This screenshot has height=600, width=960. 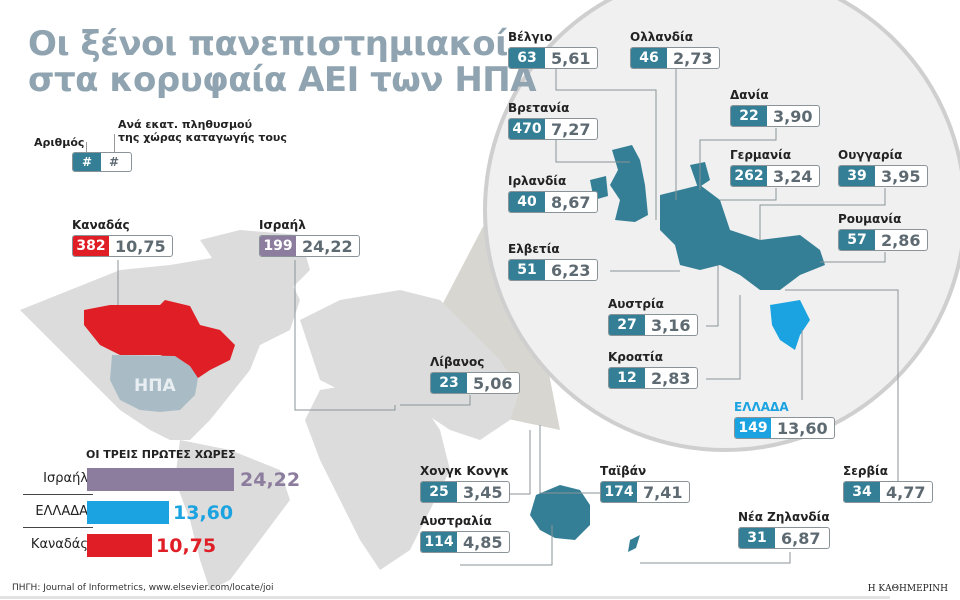 I want to click on bar-israel, so click(x=160, y=479).